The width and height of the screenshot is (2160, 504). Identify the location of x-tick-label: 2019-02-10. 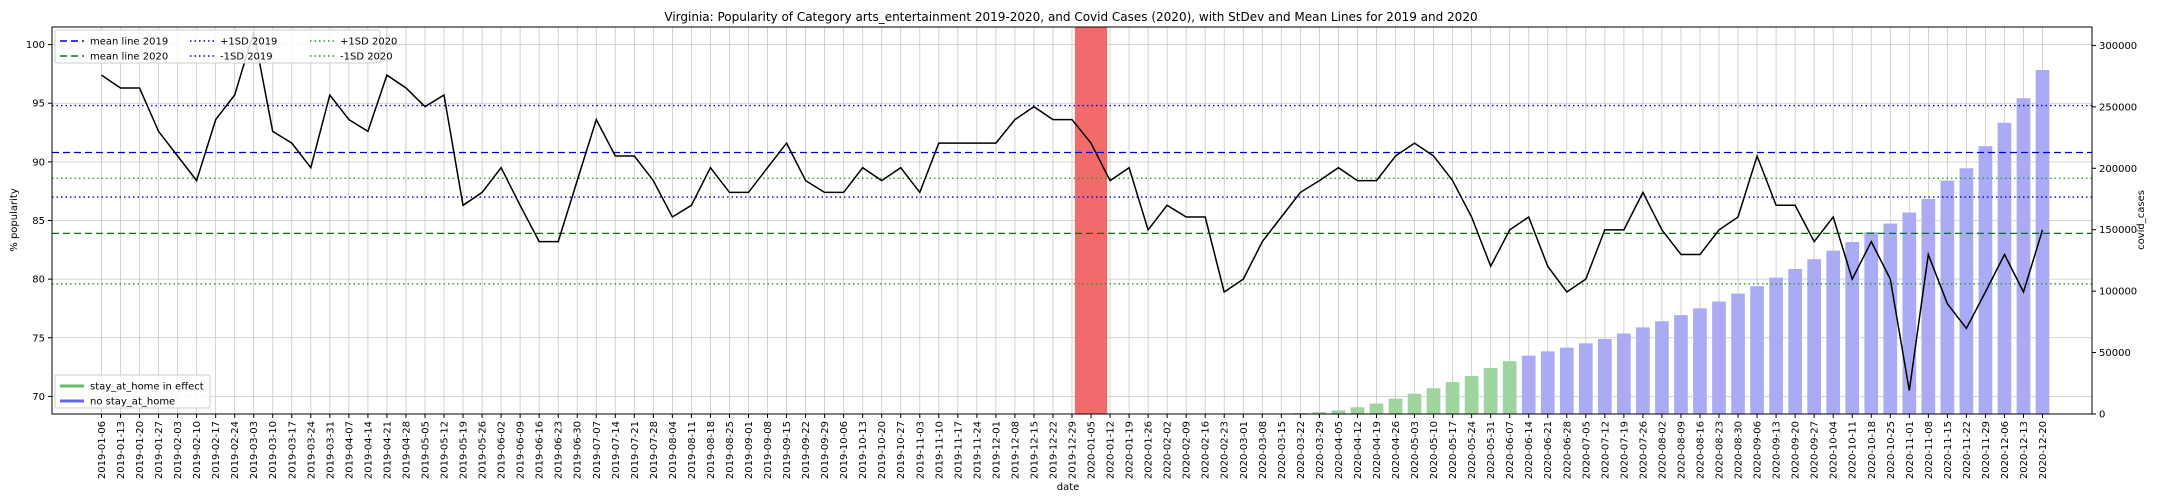
(197, 450).